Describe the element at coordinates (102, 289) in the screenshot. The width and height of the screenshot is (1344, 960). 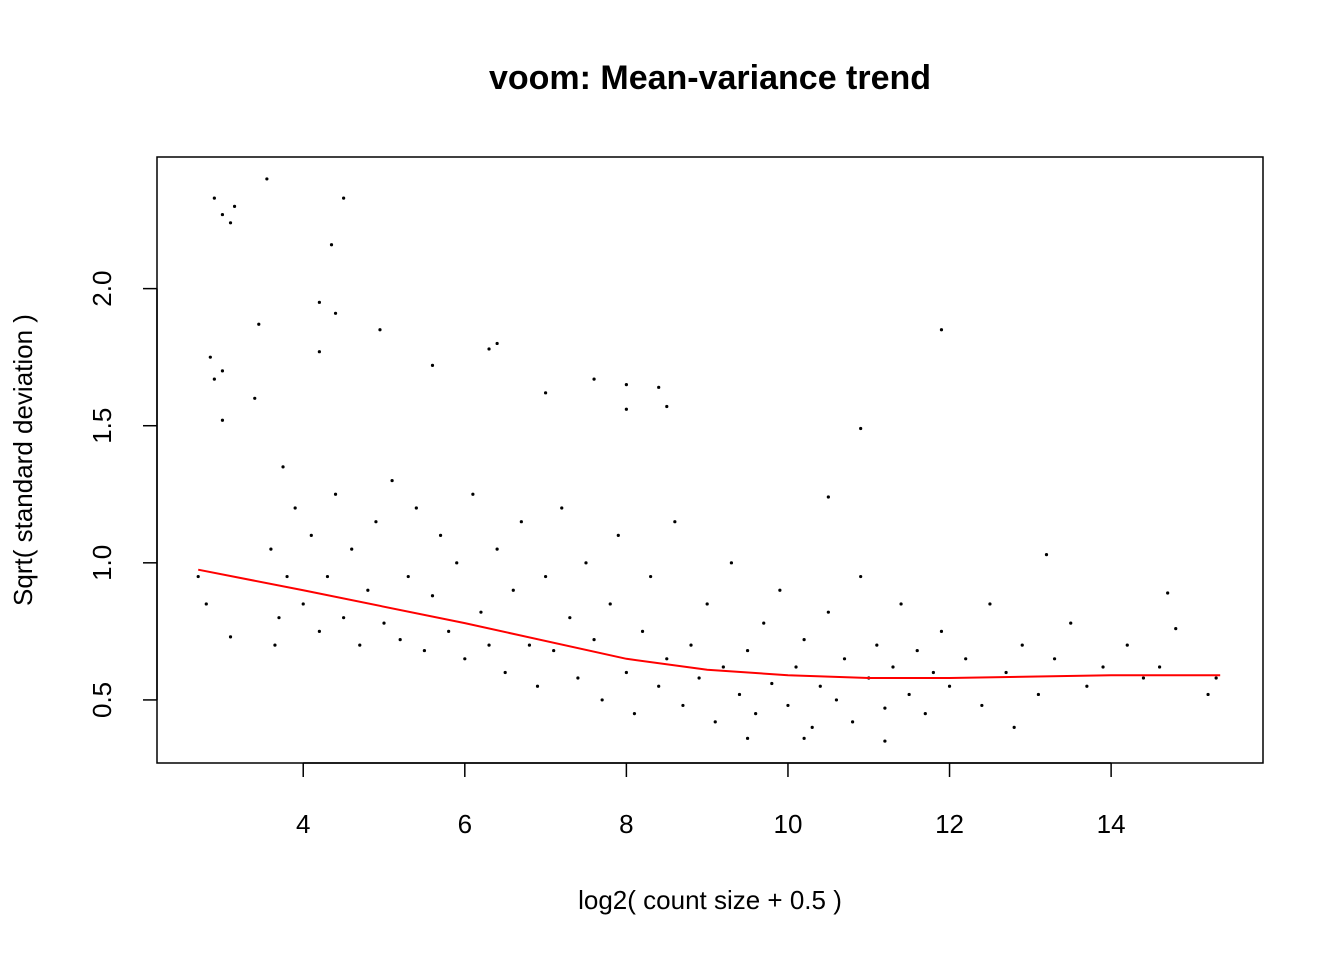
I see `y-tick-label: 2.0` at that location.